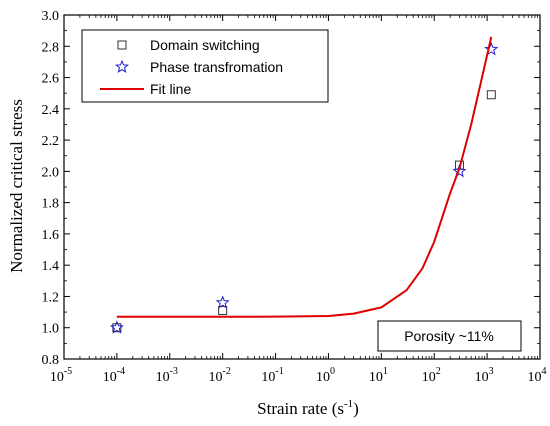 This screenshot has height=426, width=550. I want to click on y-tick-label: 1.8, so click(51, 204).